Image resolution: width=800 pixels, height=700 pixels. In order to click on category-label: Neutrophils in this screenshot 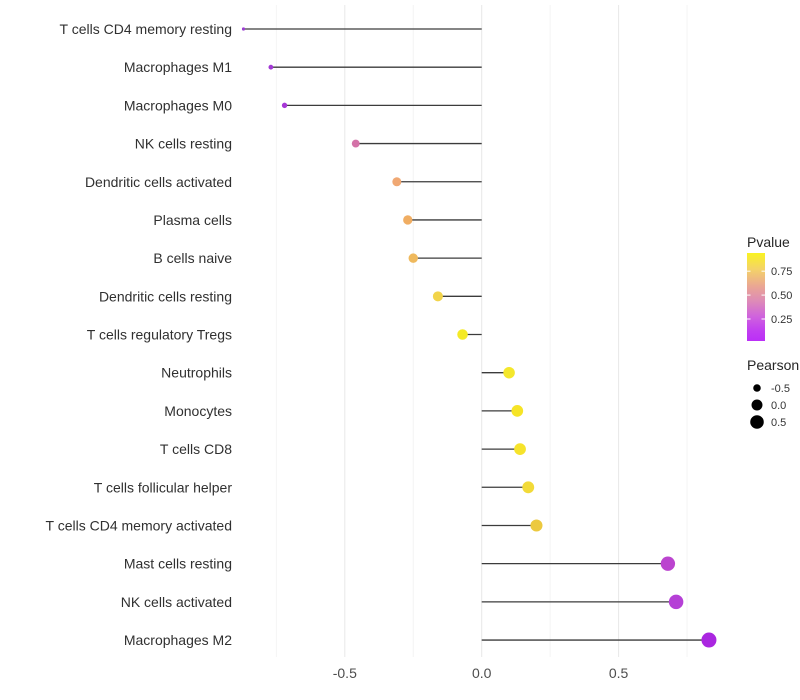, I will do `click(196, 373)`.